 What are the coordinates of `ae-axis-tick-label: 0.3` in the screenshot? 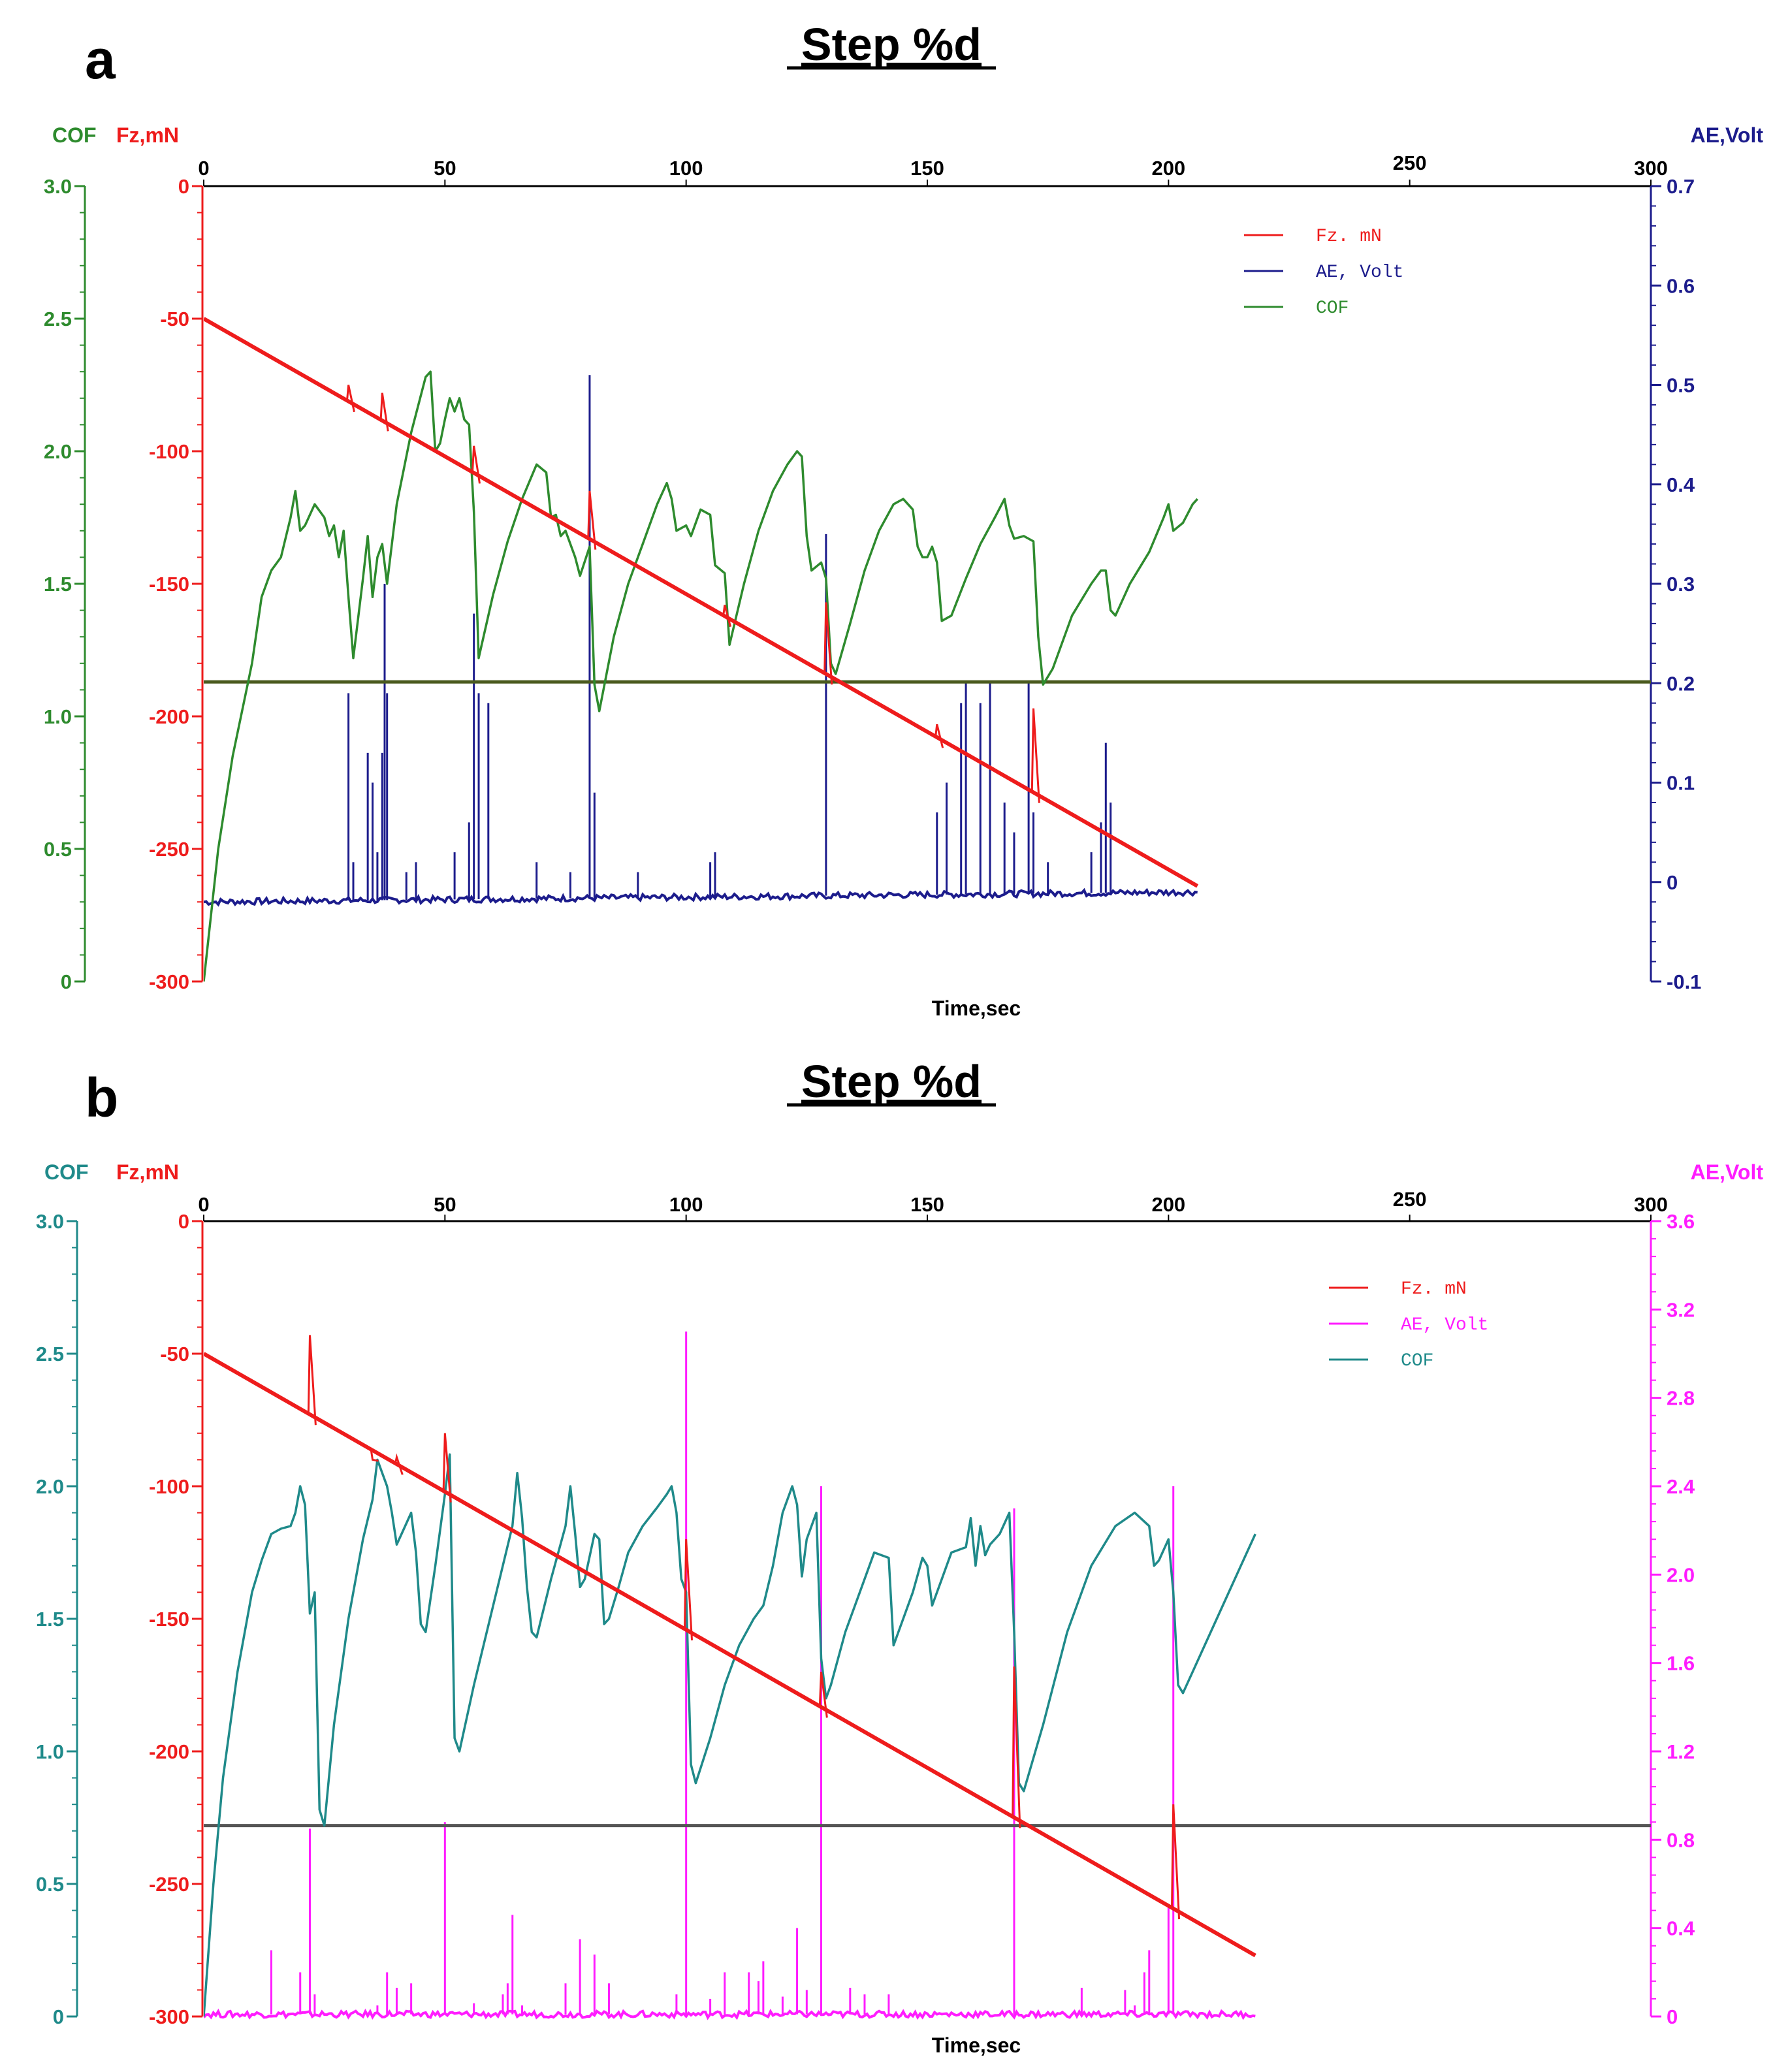 It's located at (1681, 584).